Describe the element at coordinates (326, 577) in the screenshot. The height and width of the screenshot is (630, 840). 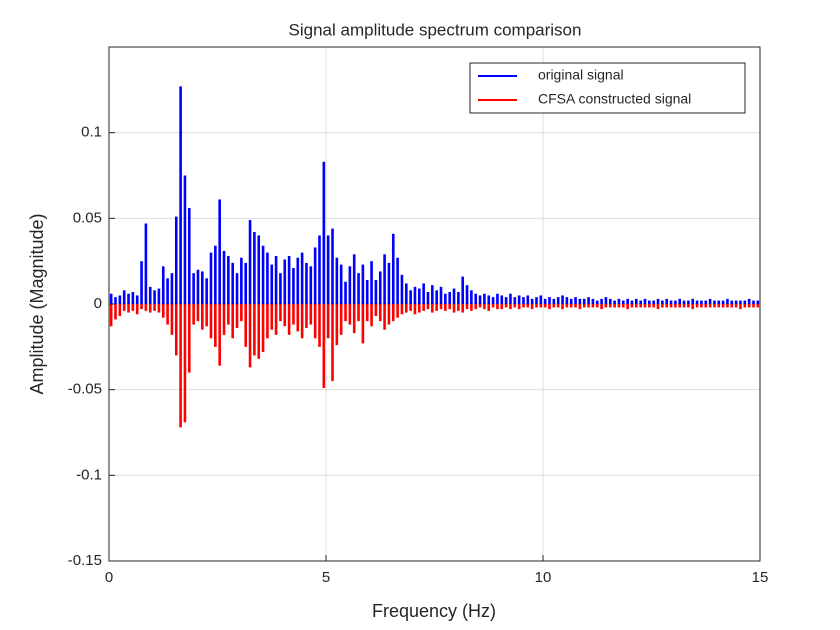
I see `x-tick-label: 5` at that location.